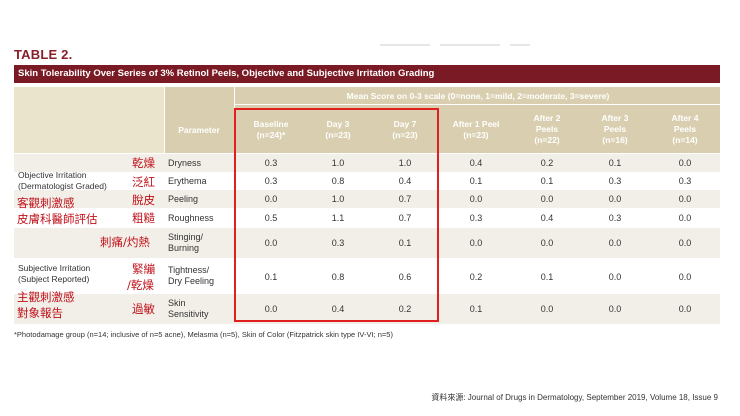 Image resolution: width=740 pixels, height=416 pixels. What do you see at coordinates (191, 218) in the screenshot?
I see `param-roughness: Roughness` at bounding box center [191, 218].